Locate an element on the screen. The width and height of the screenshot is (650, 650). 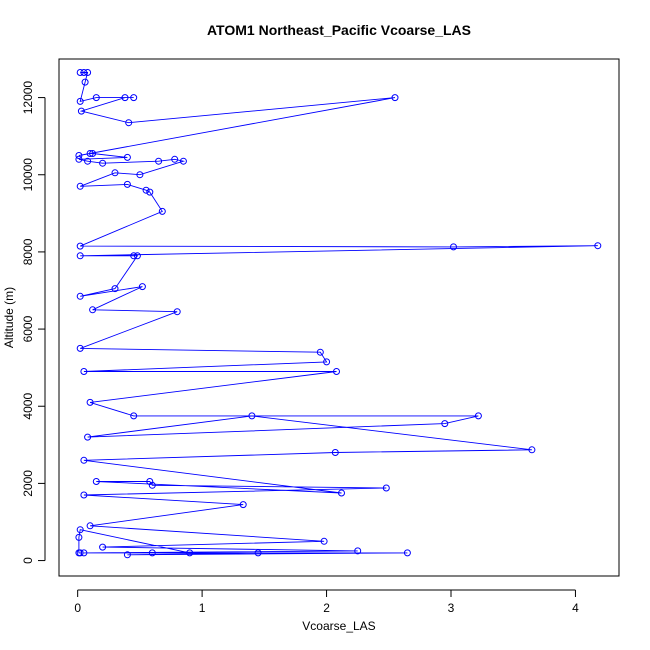
chart-title: ATOM1 Northeast_Pacific Vcoarse_LAS is located at coordinates (339, 30).